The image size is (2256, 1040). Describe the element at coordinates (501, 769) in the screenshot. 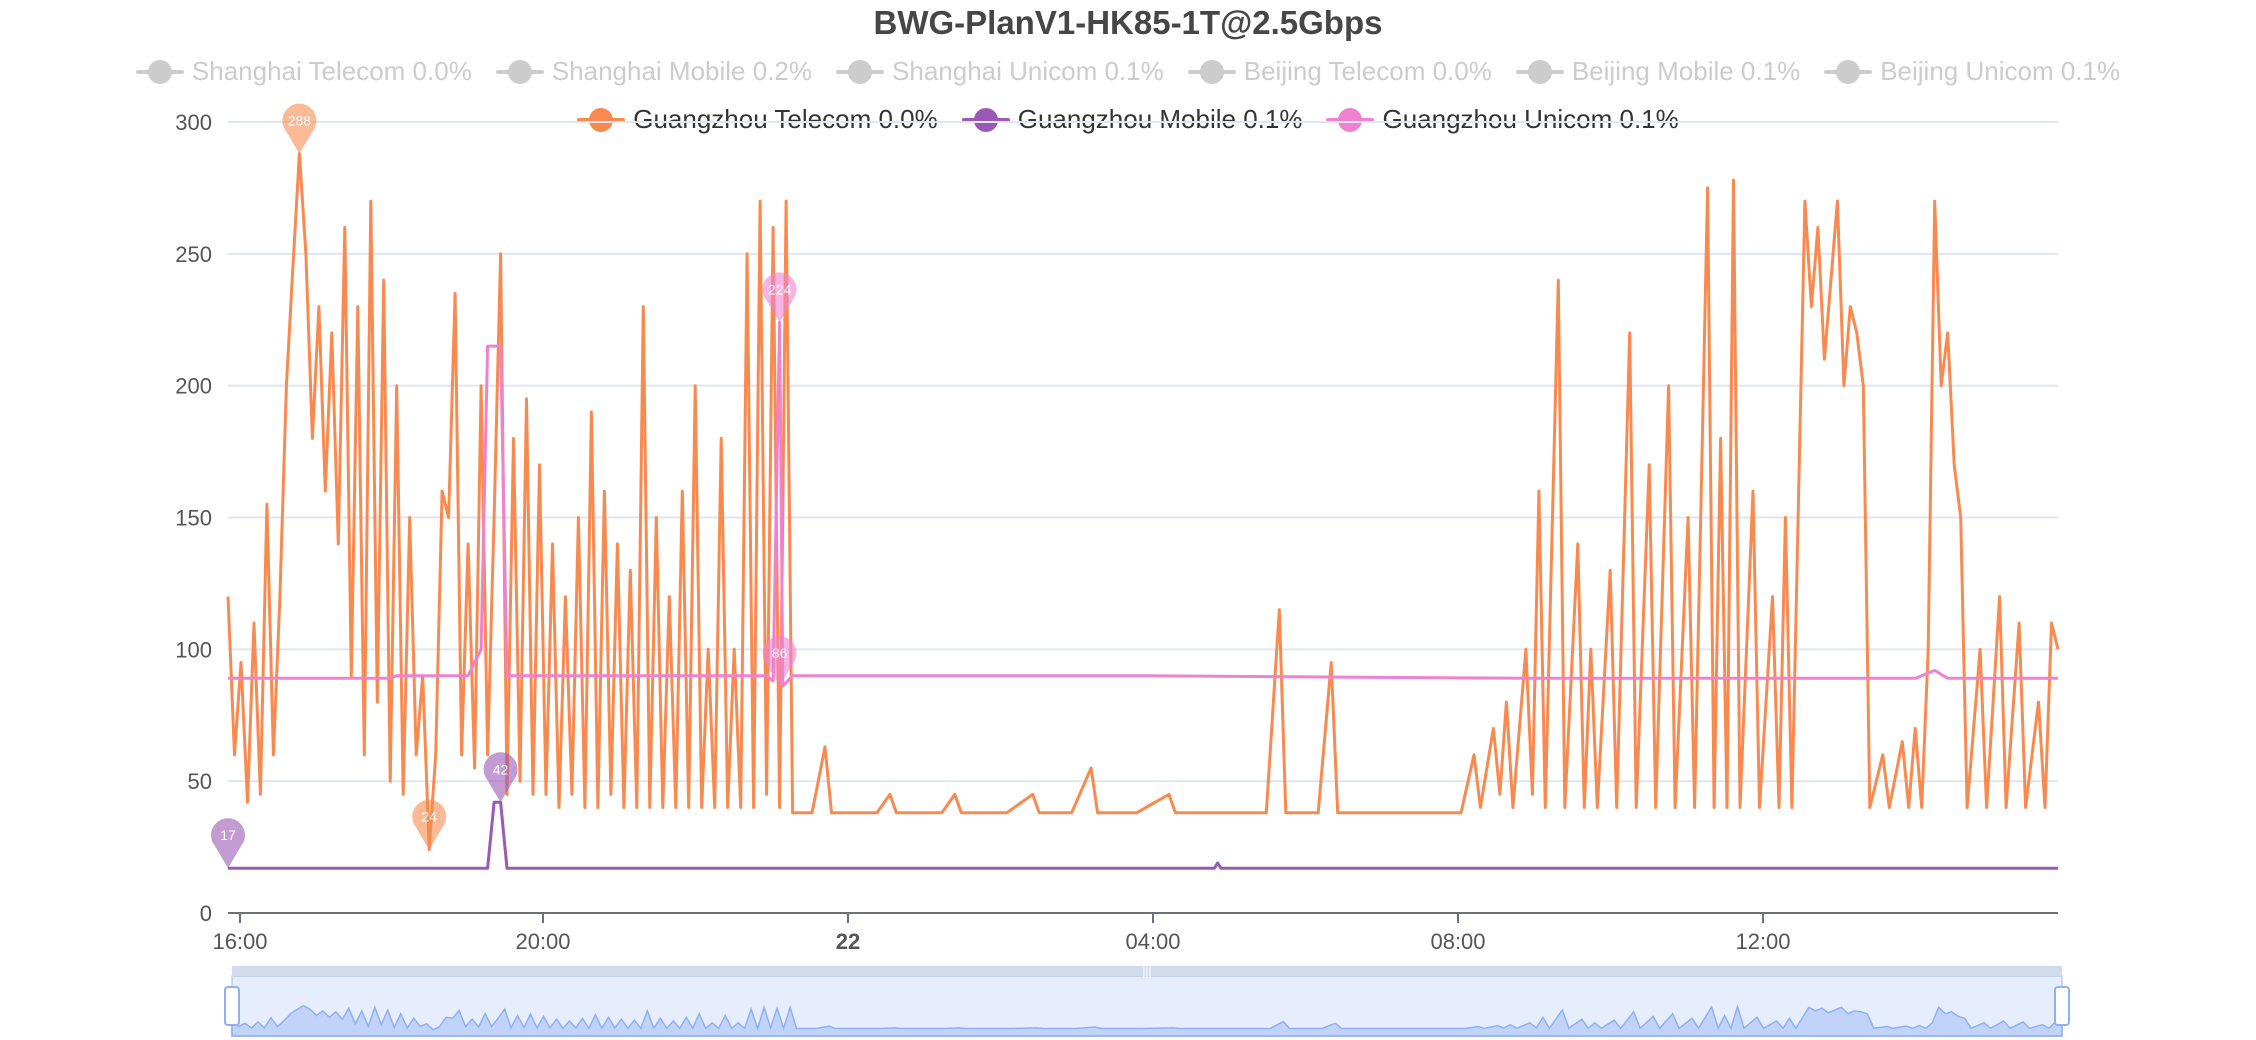

I see `marker-pin-label: 42` at that location.